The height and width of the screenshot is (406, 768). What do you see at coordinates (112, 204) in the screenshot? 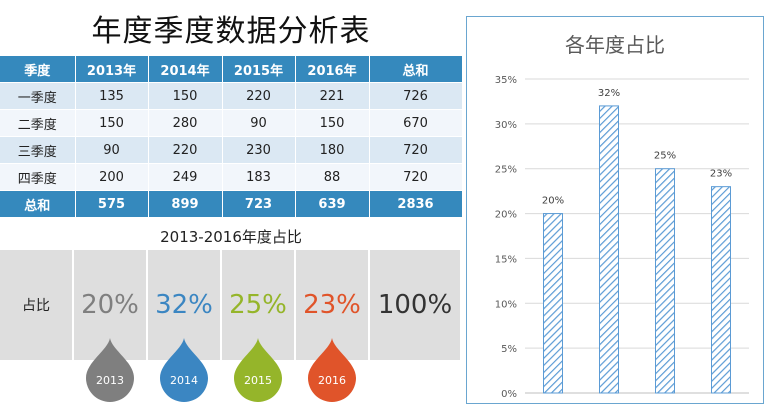
I see `table-cell: 575` at bounding box center [112, 204].